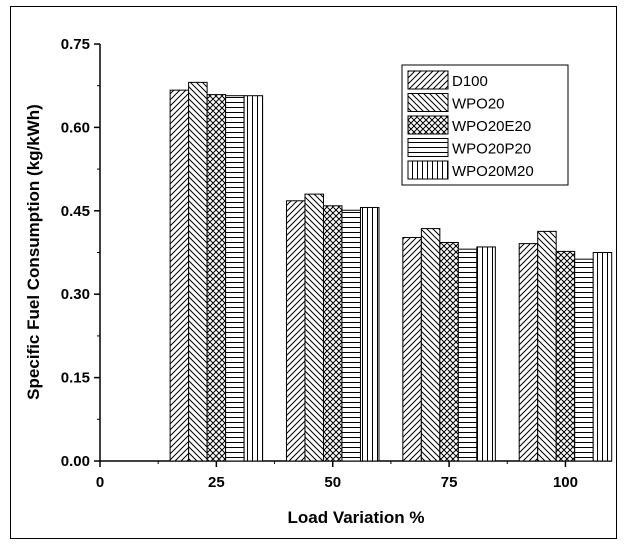  Describe the element at coordinates (356, 517) in the screenshot. I see `x-axis-title: Load Variation %` at that location.